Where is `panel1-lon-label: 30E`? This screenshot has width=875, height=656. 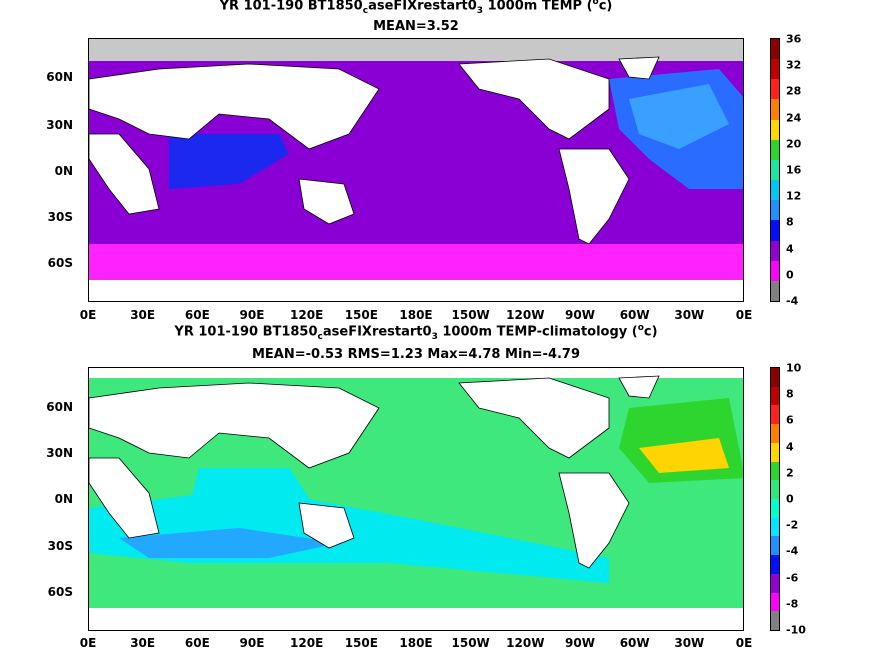
panel1-lon-label: 30E is located at coordinates (143, 315).